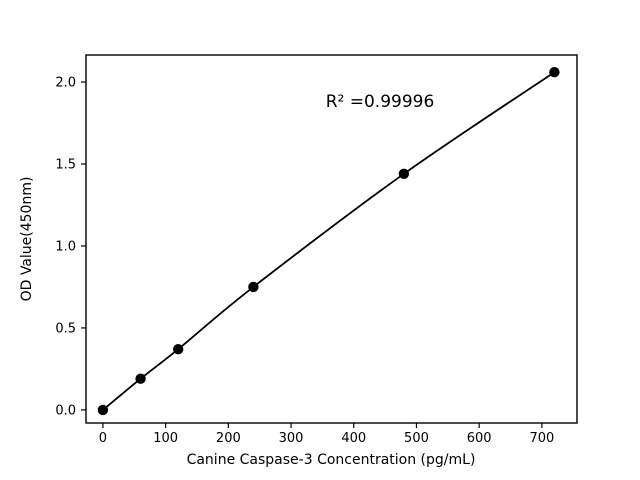 This screenshot has width=640, height=480. Describe the element at coordinates (416, 438) in the screenshot. I see `x-tick-label: 500` at that location.